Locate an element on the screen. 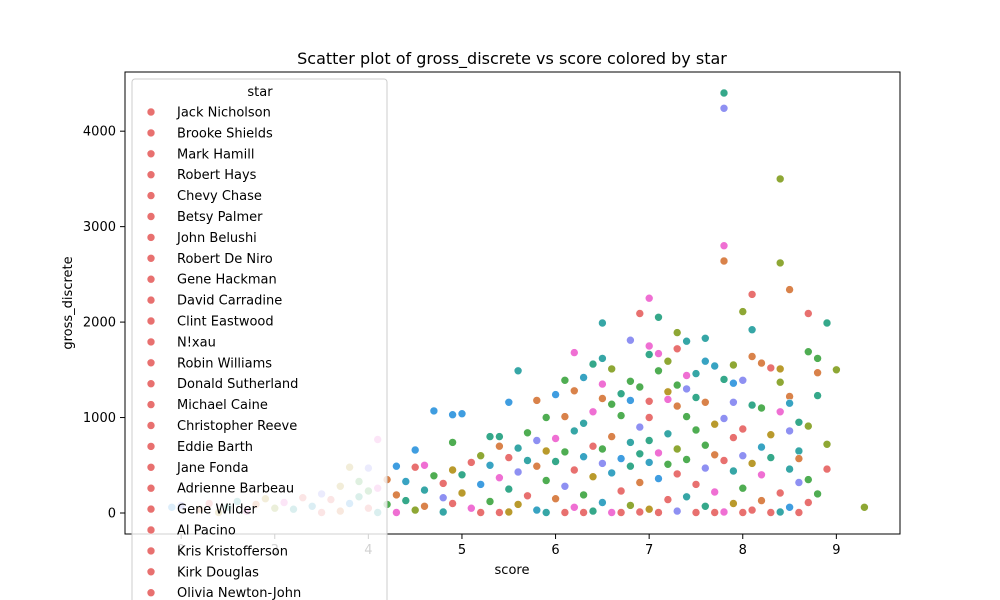 The height and width of the screenshot is (600, 1000). legend-label: N!xau is located at coordinates (196, 342).